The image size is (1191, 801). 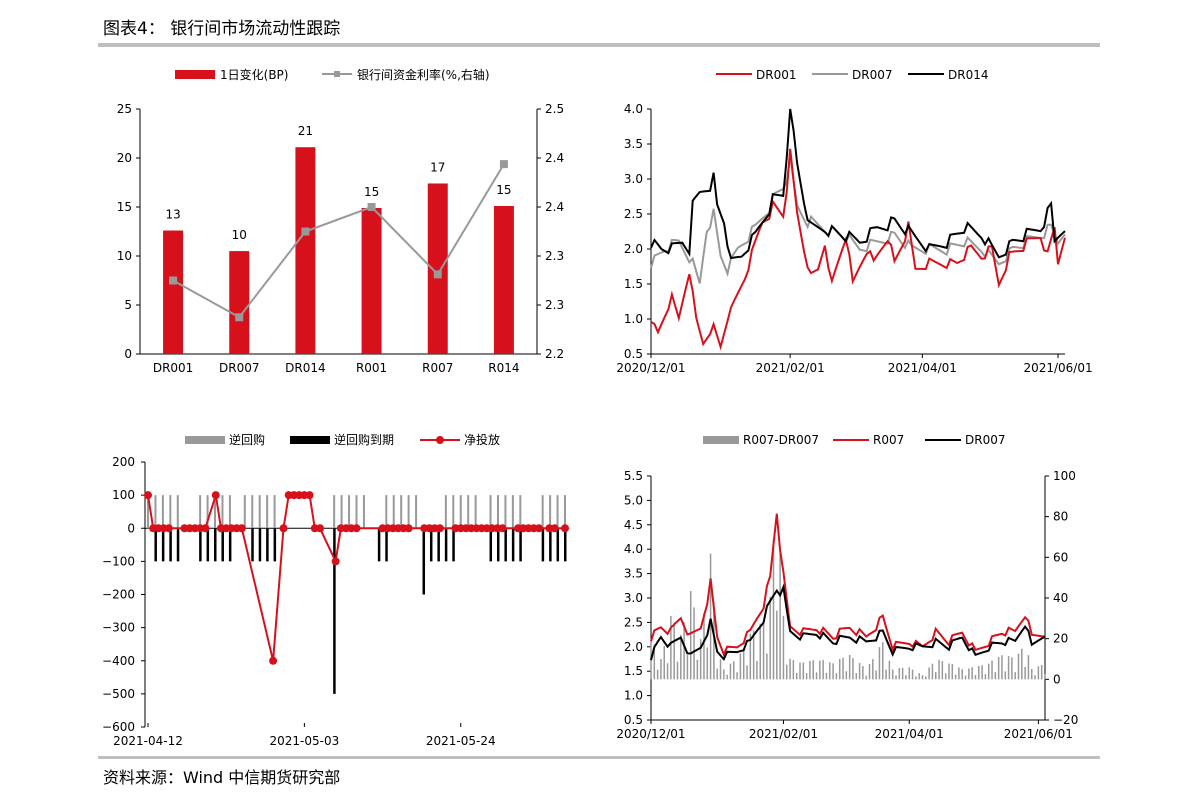 What do you see at coordinates (848, 622) in the screenshot?
I see `series-line-dr007` at bounding box center [848, 622].